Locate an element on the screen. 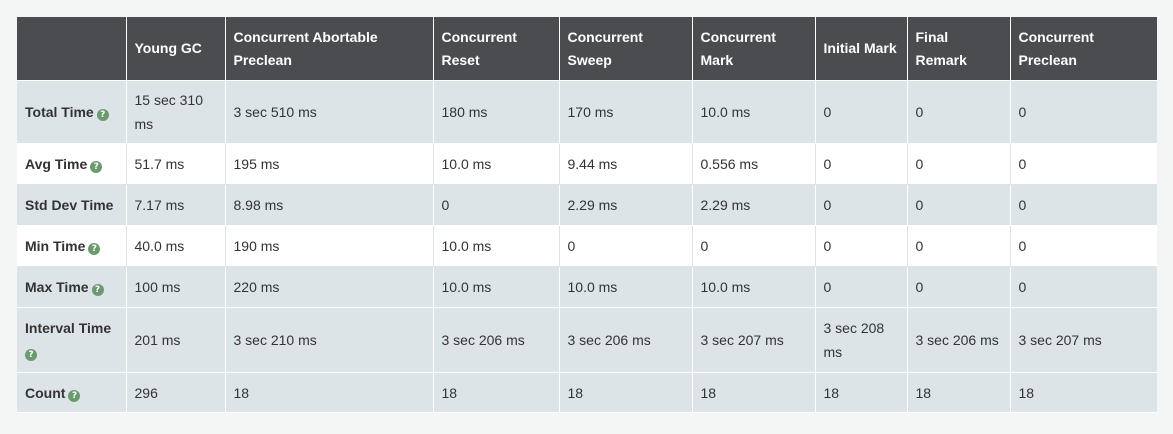 The image size is (1173, 434). header-cell-concurrent-abortable-preclean: Concurrent Abortable Preclean is located at coordinates (329, 49).